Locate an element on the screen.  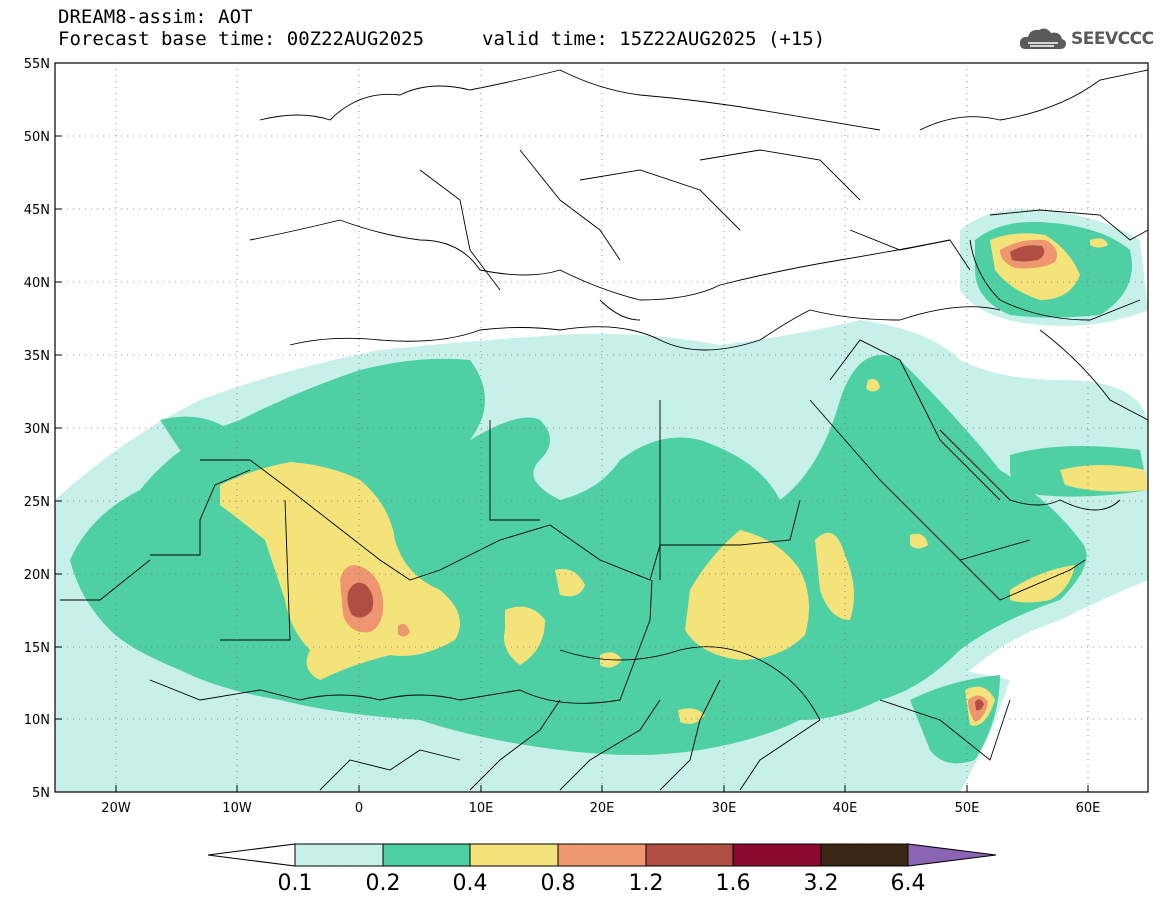
lat-label: 50N is located at coordinates (37, 137).